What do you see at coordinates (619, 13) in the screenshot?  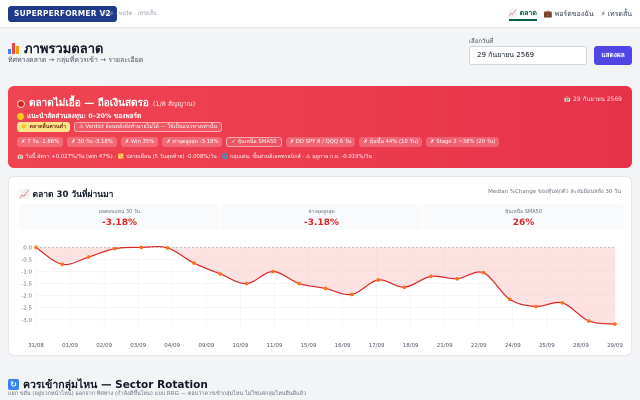 I see `nav-link-label: เทรดสั้น` at bounding box center [619, 13].